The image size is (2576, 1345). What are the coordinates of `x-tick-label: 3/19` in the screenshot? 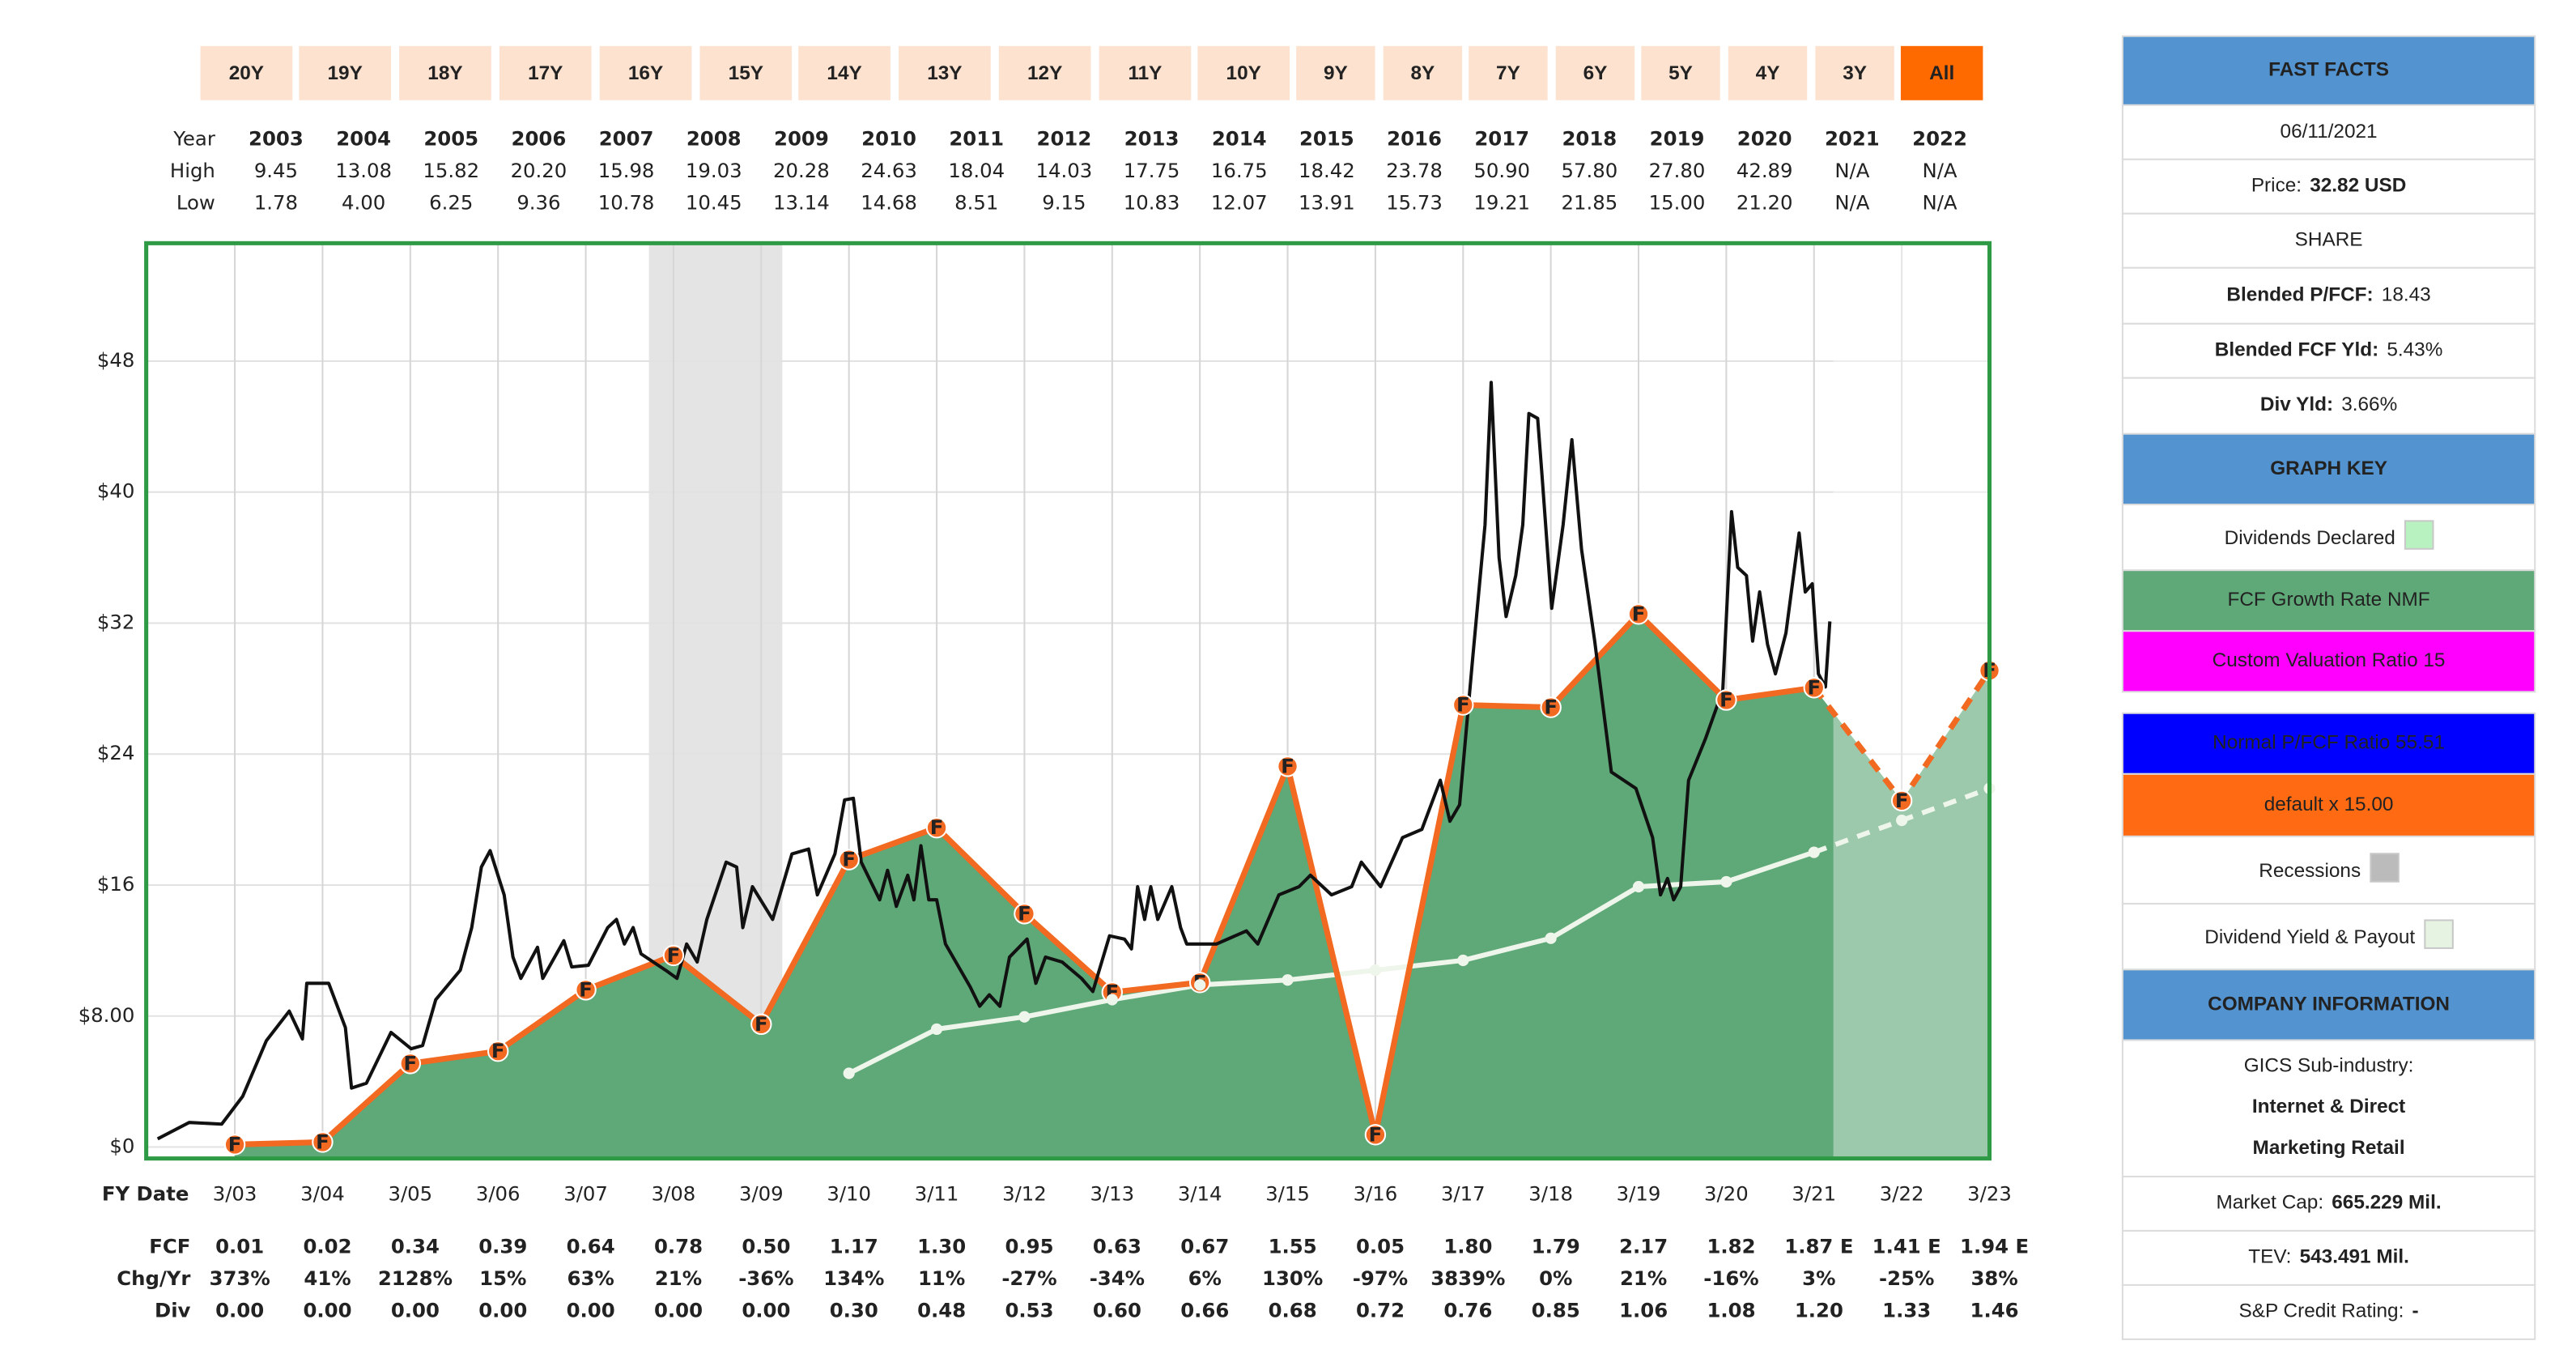 It's located at (1639, 1193).